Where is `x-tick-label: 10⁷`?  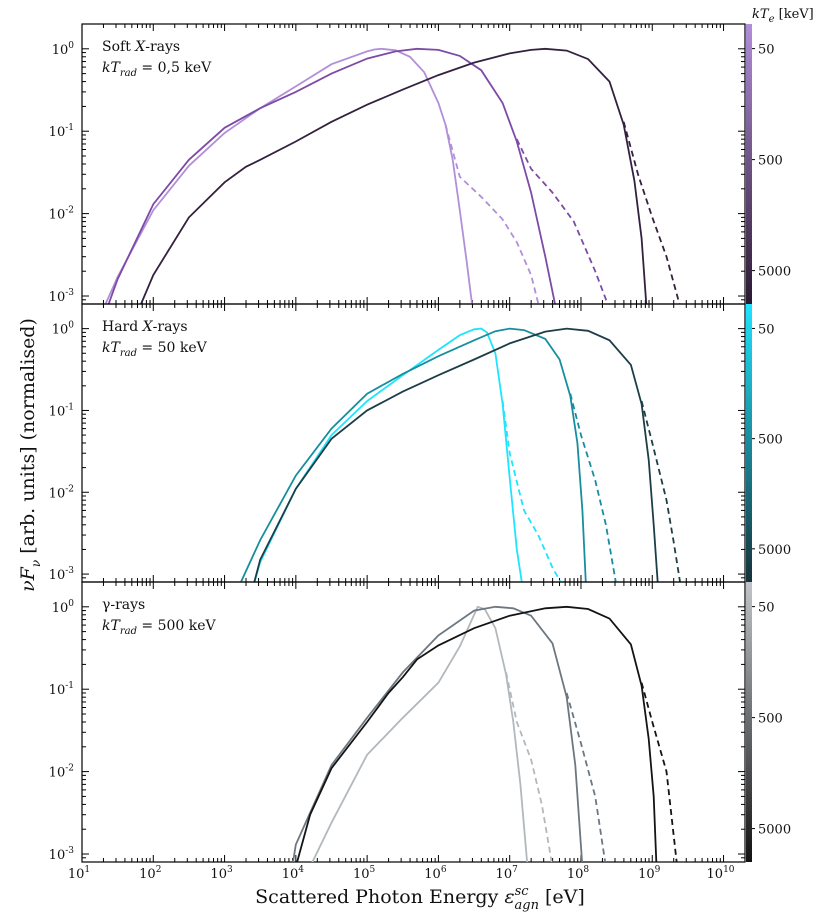 x-tick-label: 10⁷ is located at coordinates (507, 873).